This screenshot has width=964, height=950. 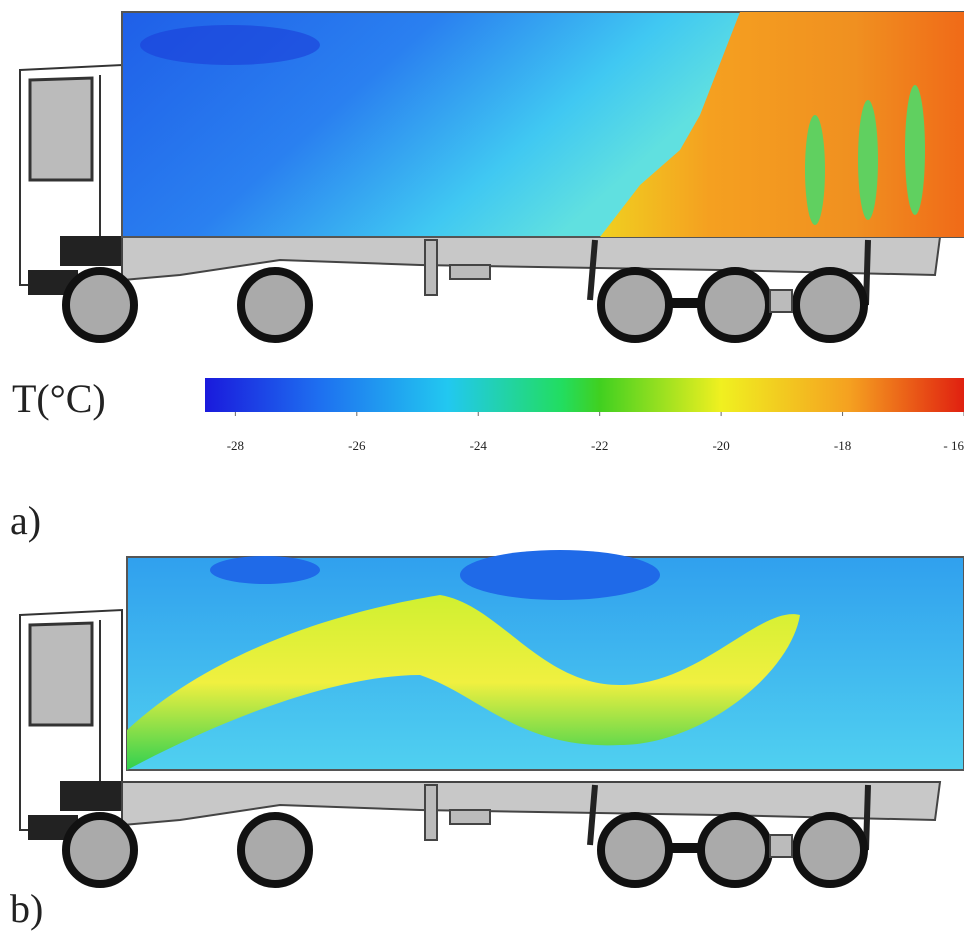 What do you see at coordinates (235, 445) in the screenshot?
I see `tick-label: -28` at bounding box center [235, 445].